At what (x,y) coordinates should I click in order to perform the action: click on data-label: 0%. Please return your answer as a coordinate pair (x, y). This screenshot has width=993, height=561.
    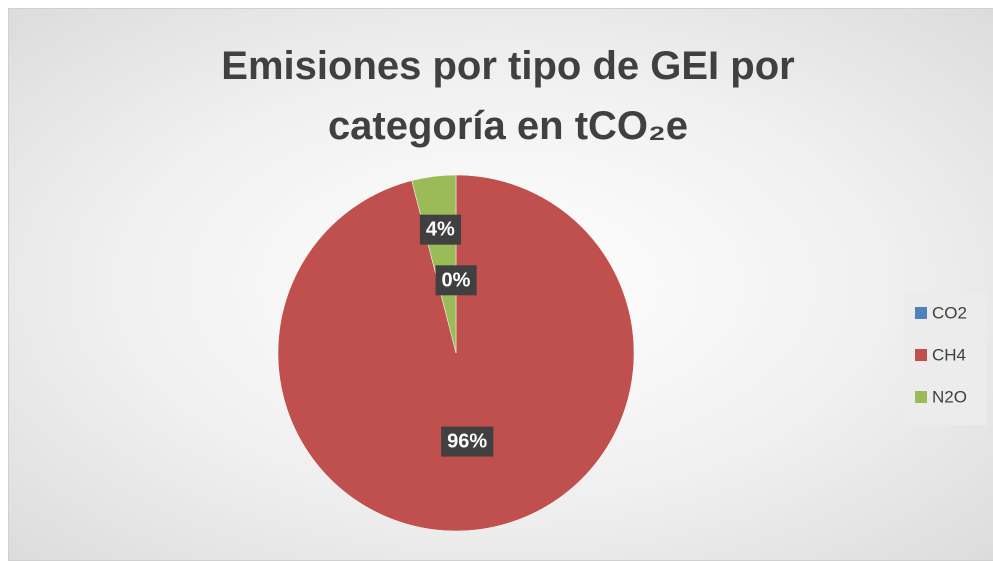
    Looking at the image, I should click on (456, 280).